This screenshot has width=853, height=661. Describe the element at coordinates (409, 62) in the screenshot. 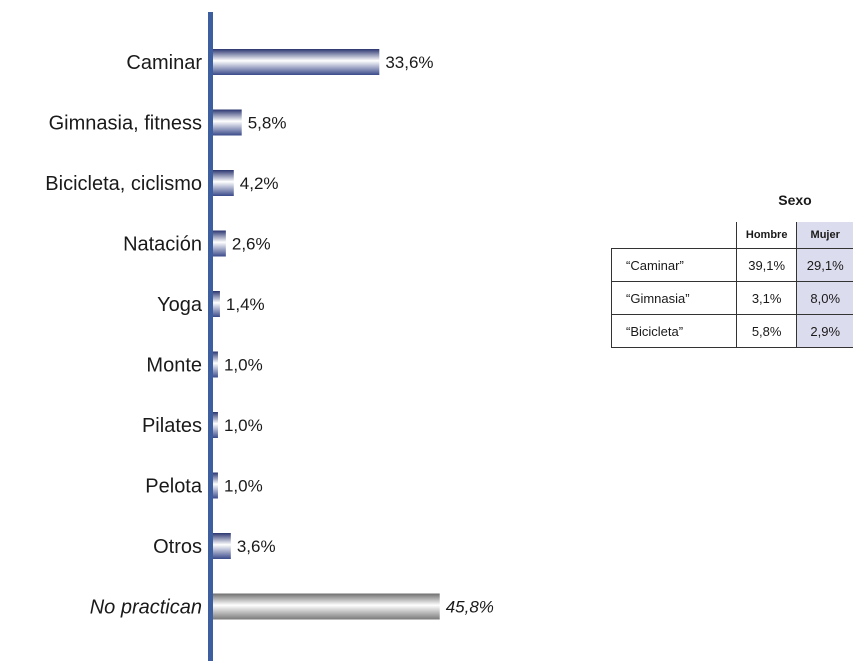

I see `value-label-caminar: 33,6%` at that location.